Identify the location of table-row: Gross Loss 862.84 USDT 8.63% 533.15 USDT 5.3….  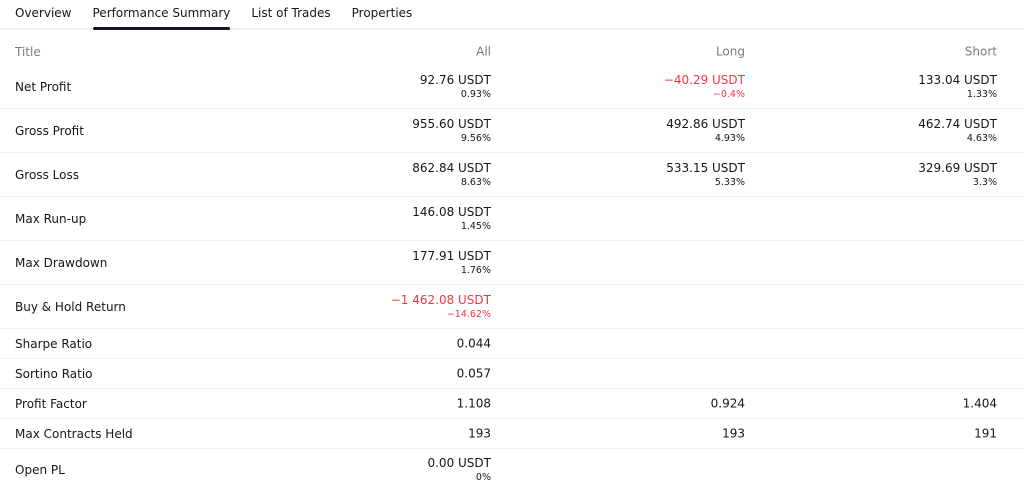
(512, 175).